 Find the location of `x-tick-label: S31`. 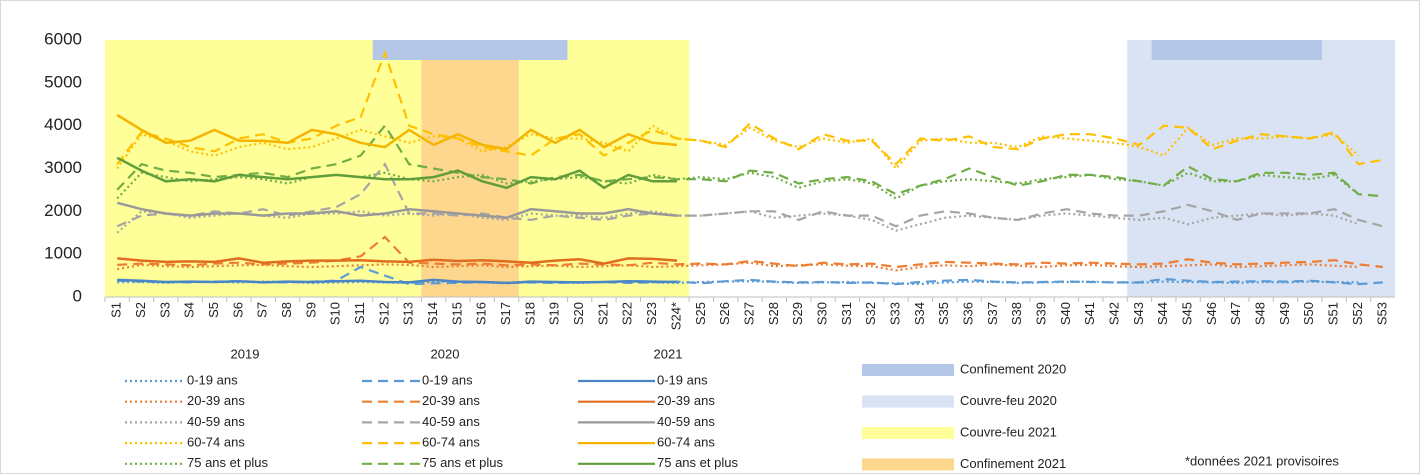

x-tick-label: S31 is located at coordinates (846, 313).